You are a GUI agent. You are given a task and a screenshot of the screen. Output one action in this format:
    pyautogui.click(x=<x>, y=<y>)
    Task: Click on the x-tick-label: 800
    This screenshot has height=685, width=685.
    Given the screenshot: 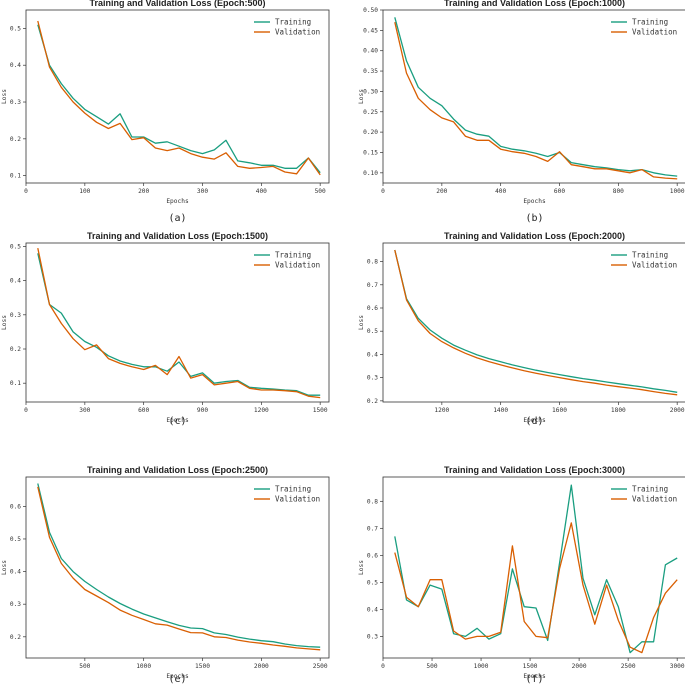 What is the action you would take?
    pyautogui.click(x=618, y=191)
    